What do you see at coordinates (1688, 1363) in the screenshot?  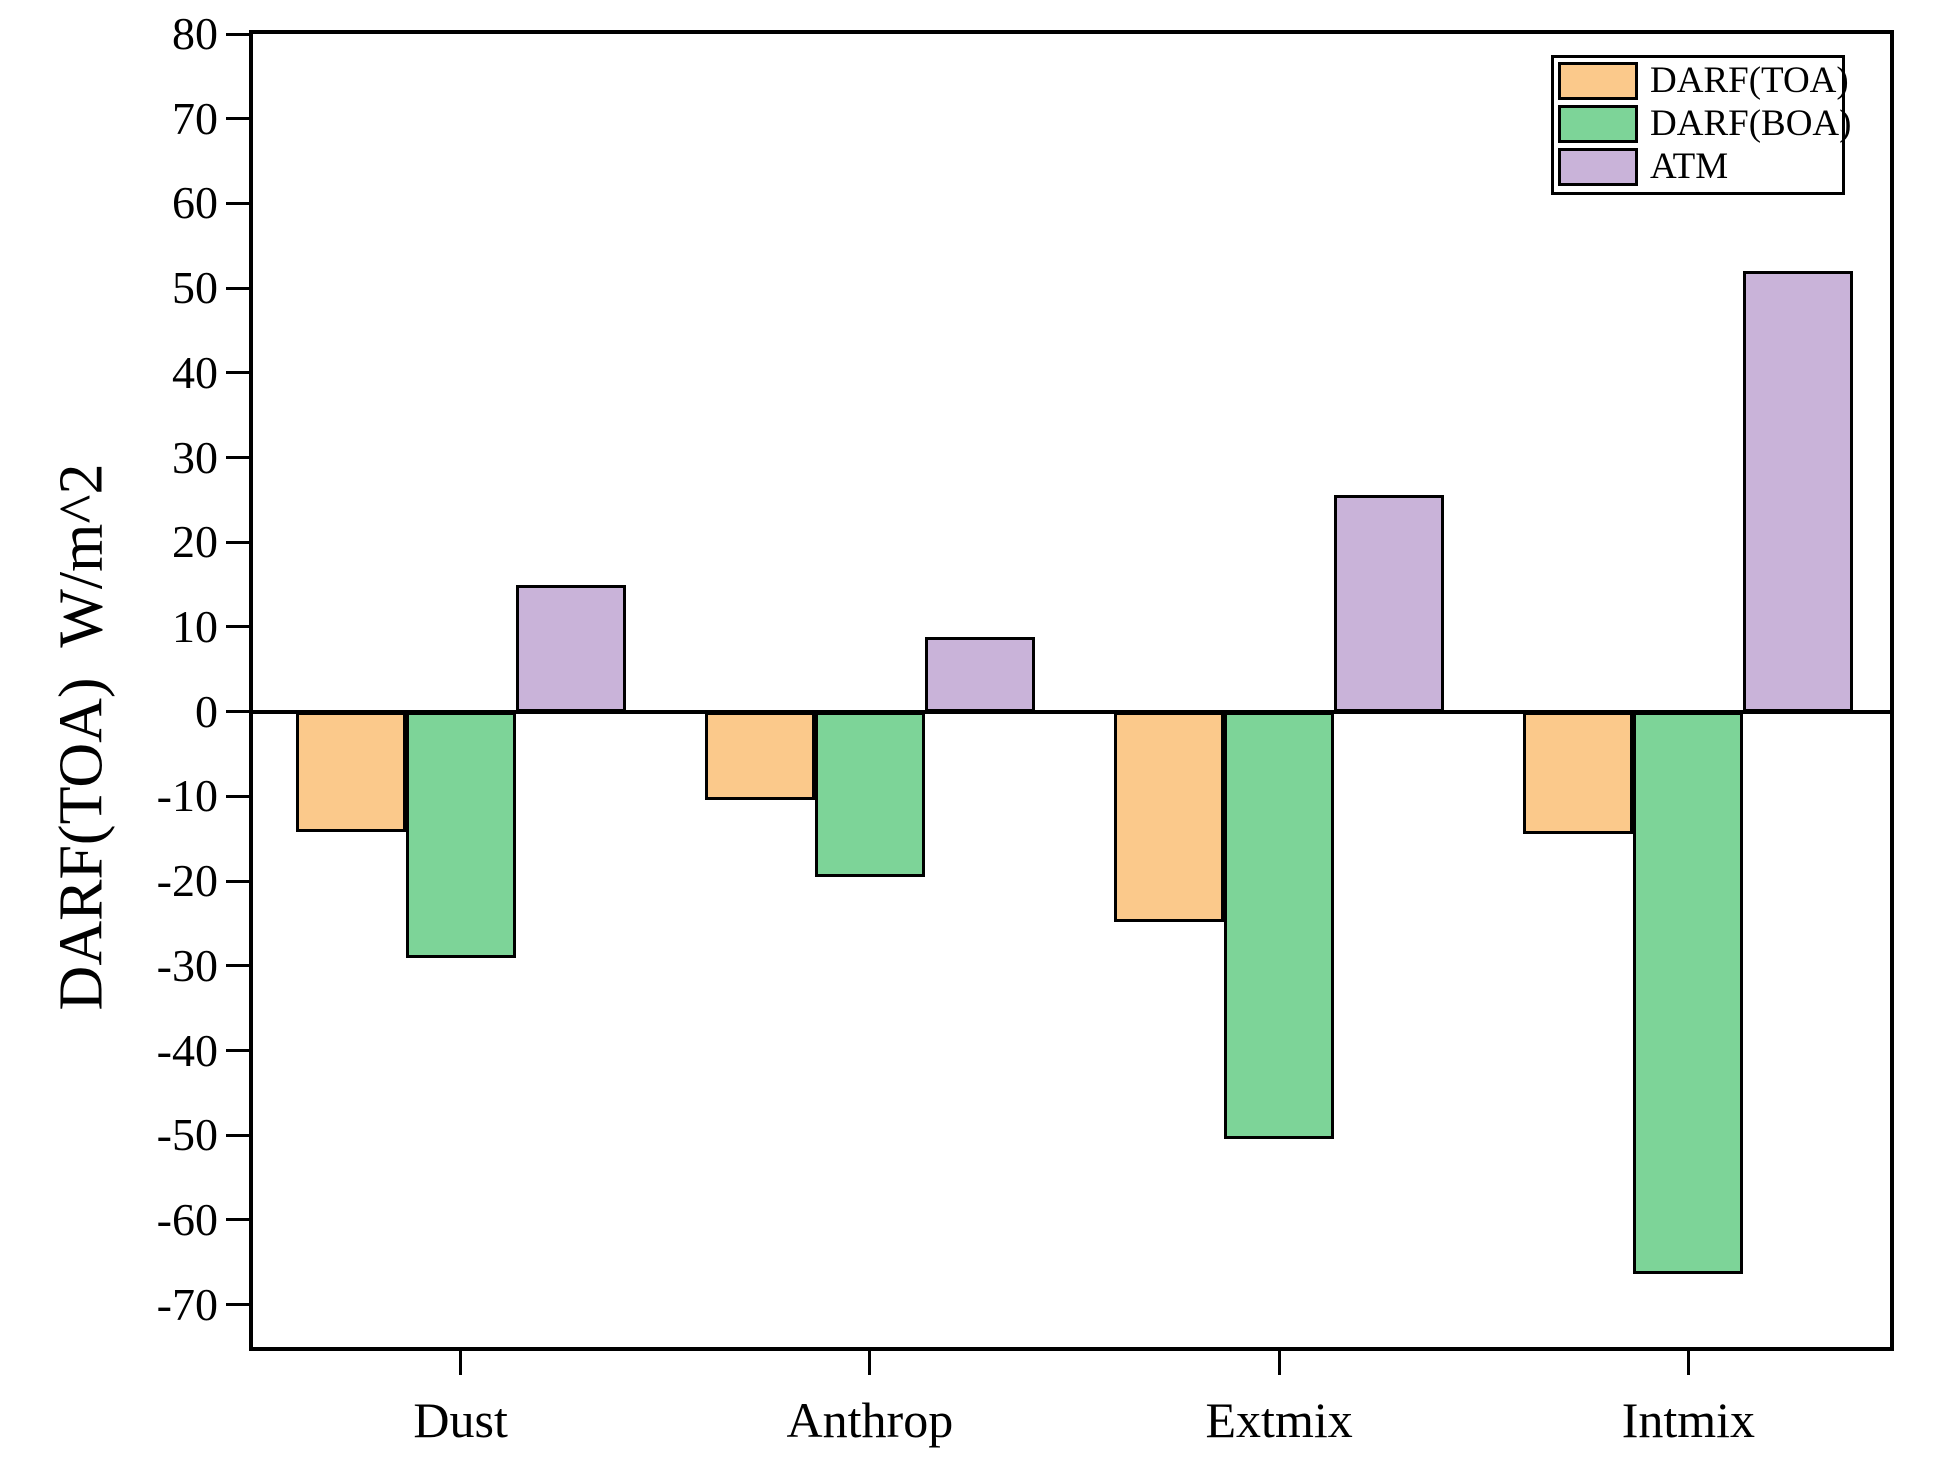 I see `x-tick-Intmix` at bounding box center [1688, 1363].